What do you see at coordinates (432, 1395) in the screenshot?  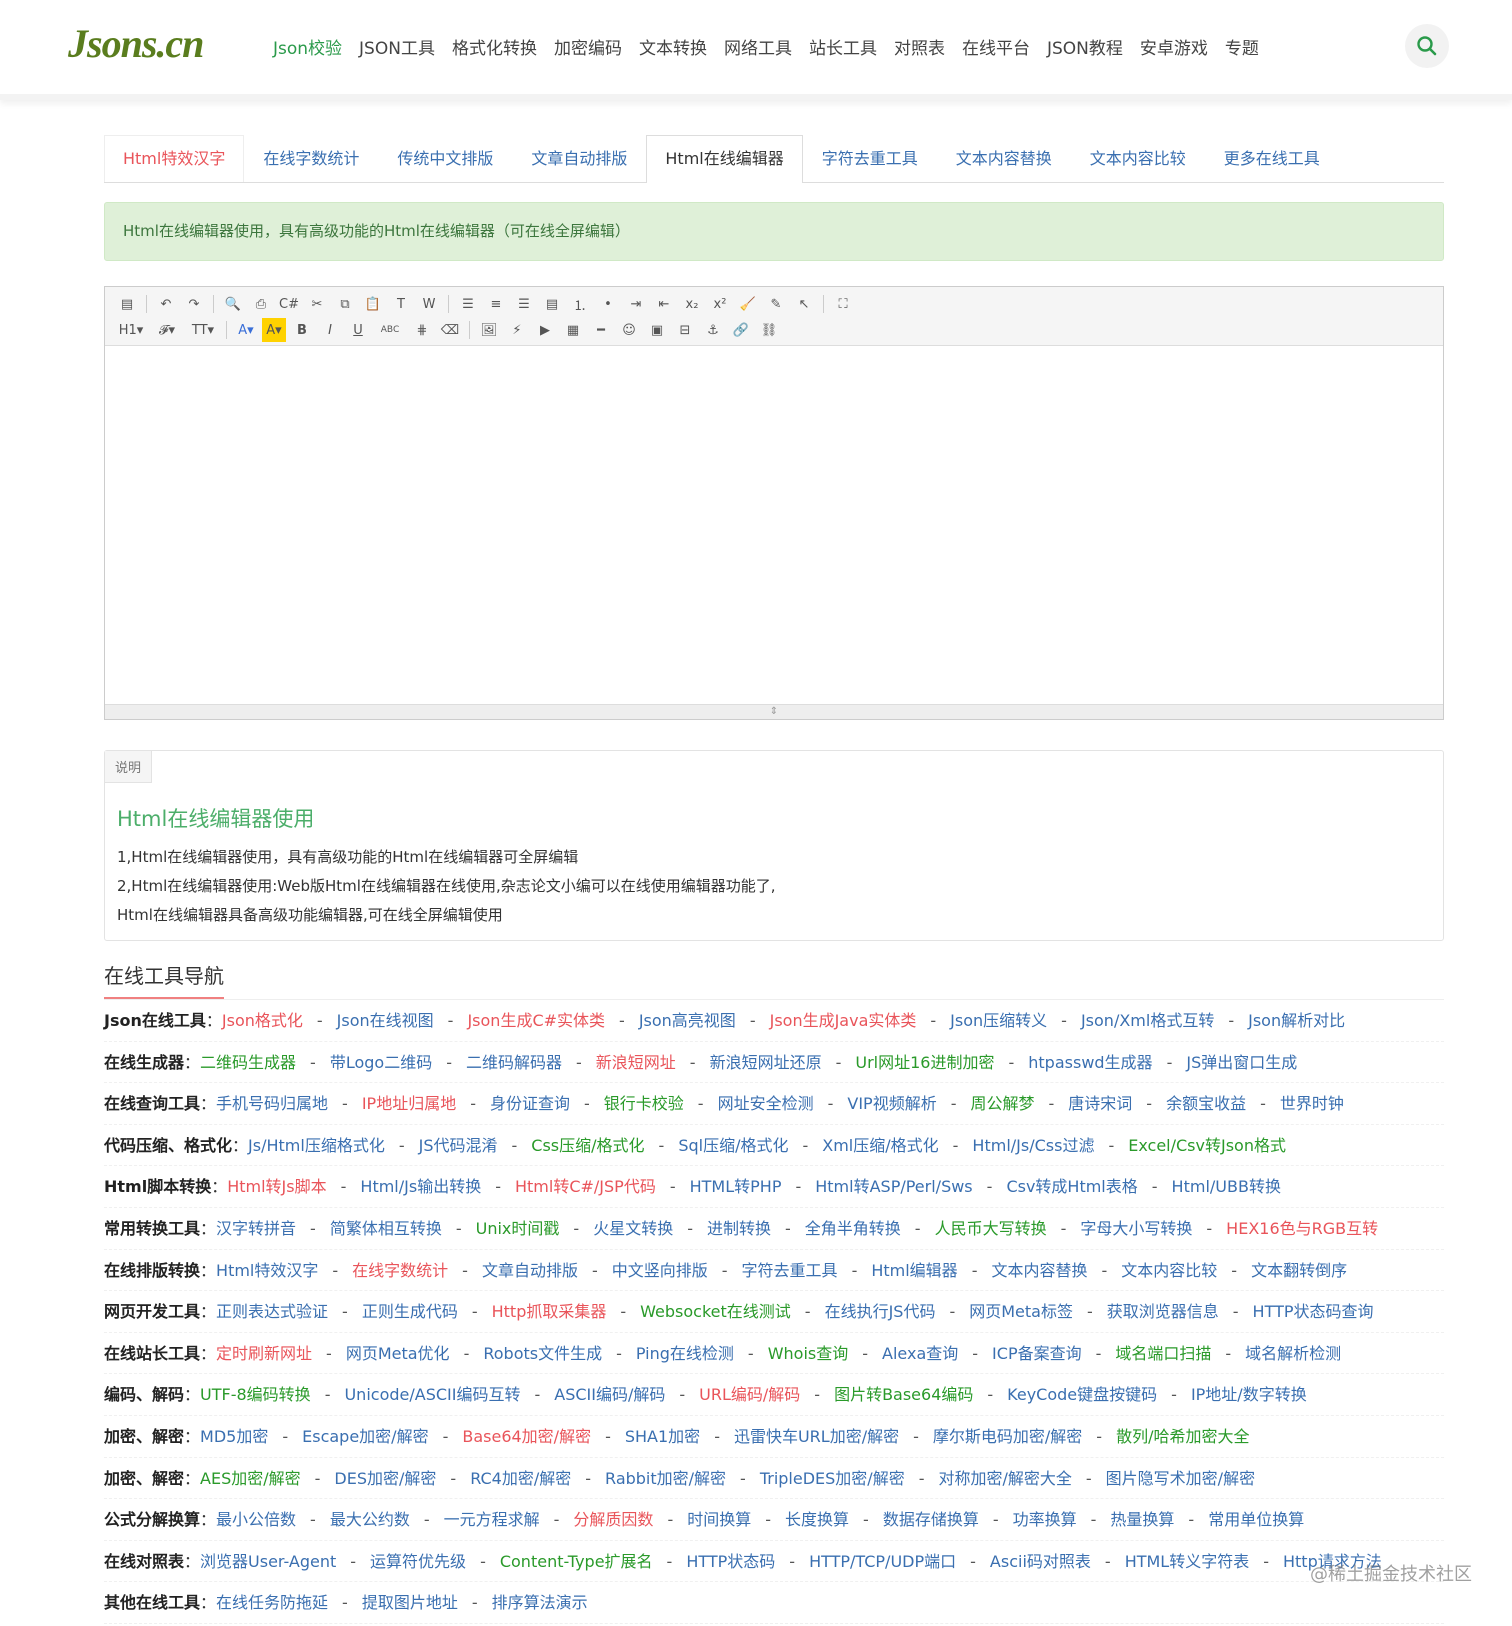 I see `tool-link: Unicode/ASCII编码互转` at bounding box center [432, 1395].